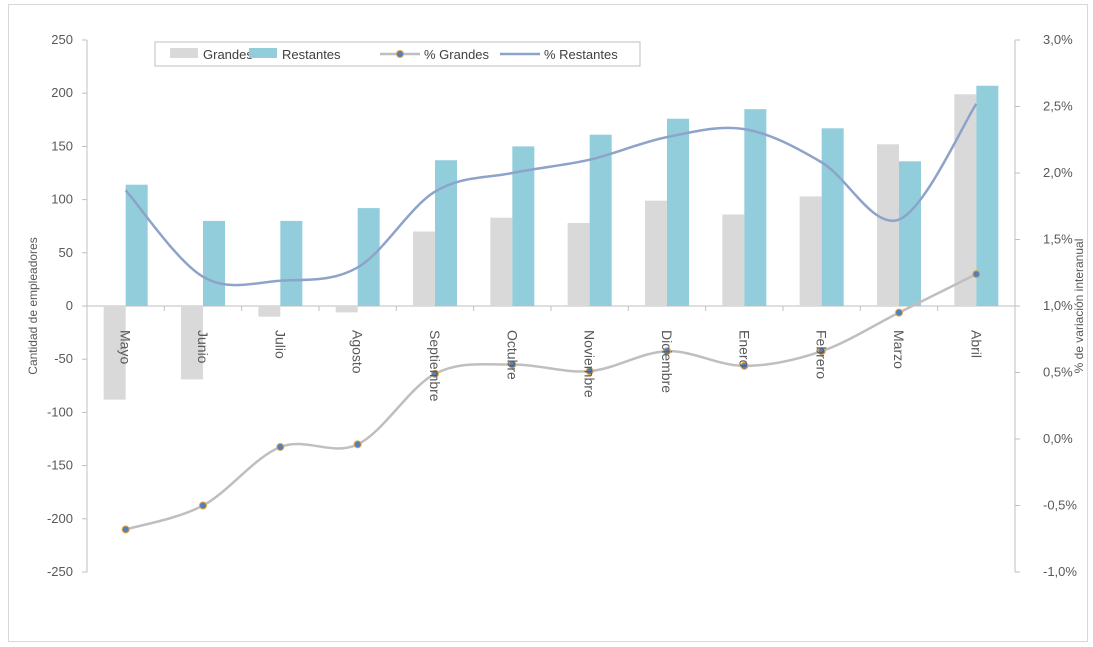 The width and height of the screenshot is (1093, 647). I want to click on x-tick-label: Agosto, so click(358, 352).